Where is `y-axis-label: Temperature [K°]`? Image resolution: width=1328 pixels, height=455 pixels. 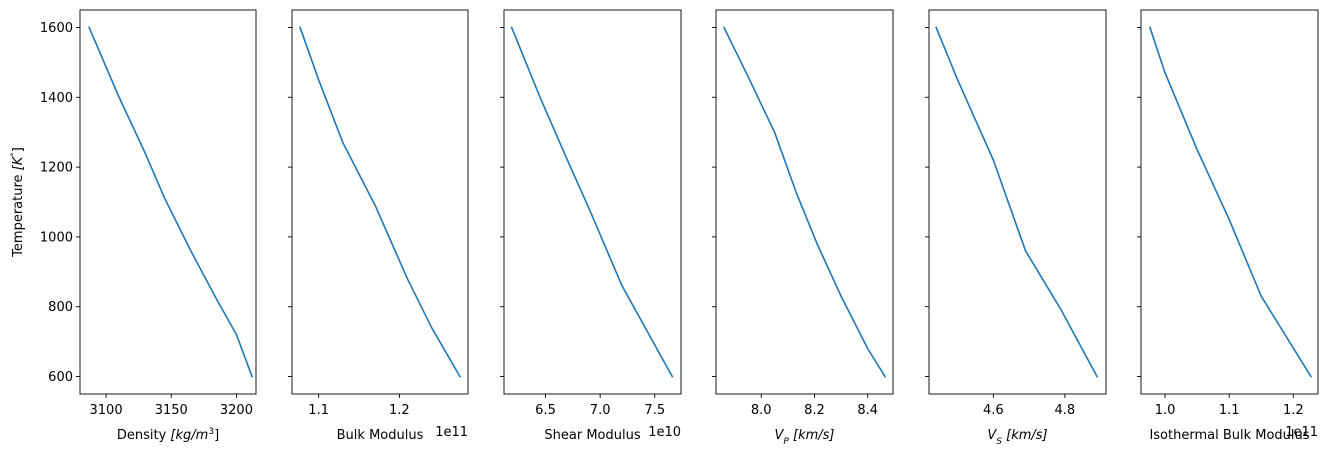
y-axis-label: Temperature [K°] is located at coordinates (18, 202).